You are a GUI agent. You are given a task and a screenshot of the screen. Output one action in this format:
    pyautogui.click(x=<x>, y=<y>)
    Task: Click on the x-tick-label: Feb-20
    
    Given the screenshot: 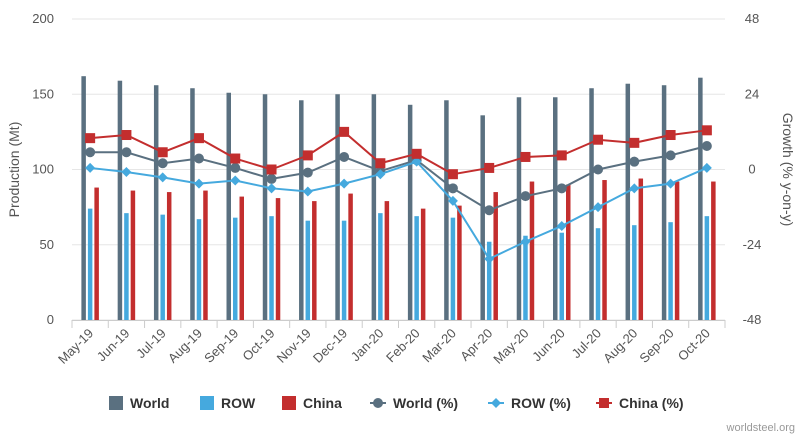 What is the action you would take?
    pyautogui.click(x=403, y=346)
    